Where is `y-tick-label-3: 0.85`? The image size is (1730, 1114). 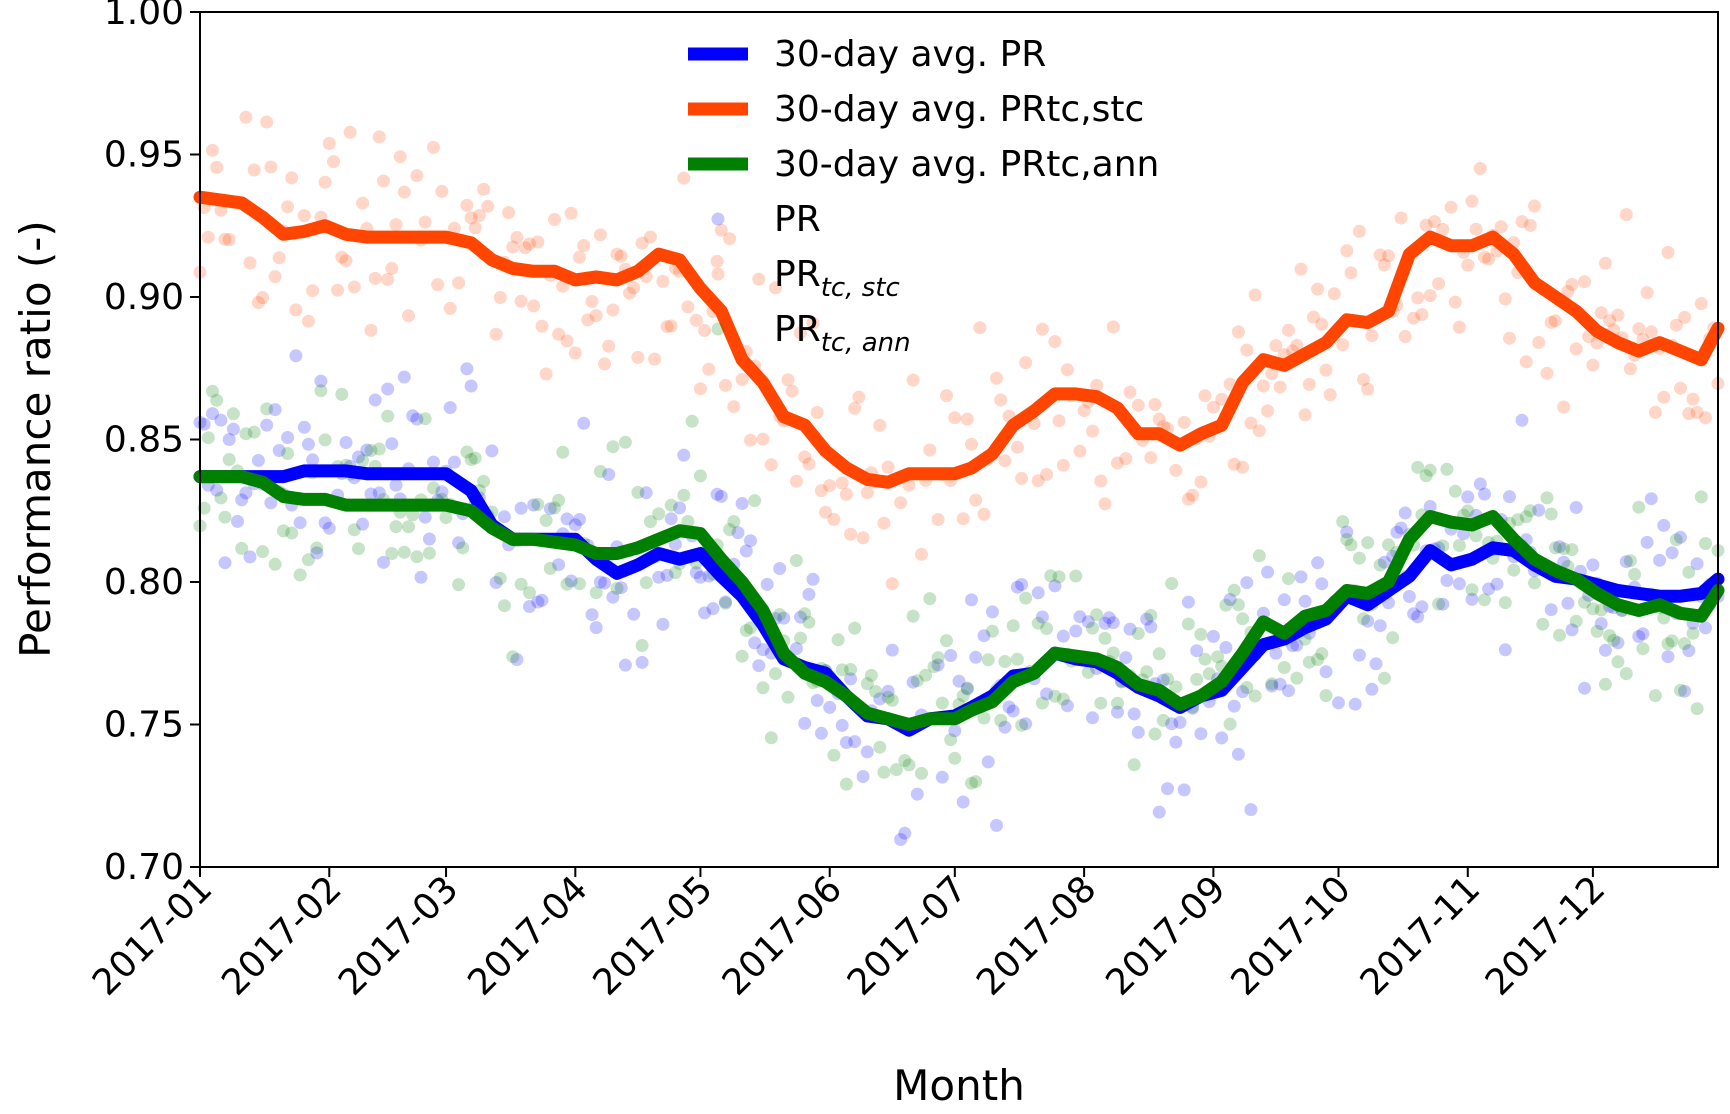 y-tick-label-3: 0.85 is located at coordinates (144, 440).